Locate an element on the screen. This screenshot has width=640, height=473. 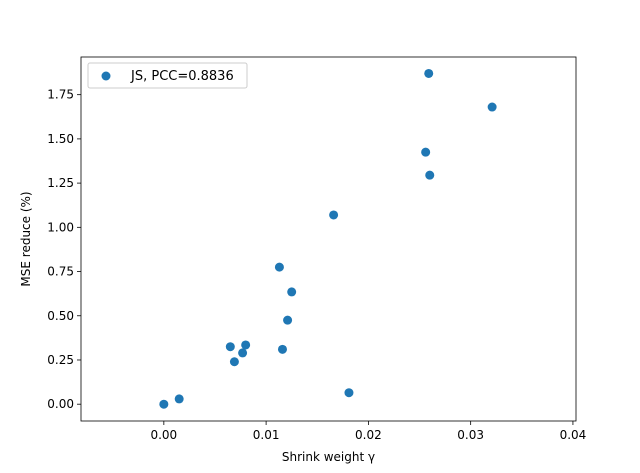
y-tick-label: 0.75 is located at coordinates (60, 272).